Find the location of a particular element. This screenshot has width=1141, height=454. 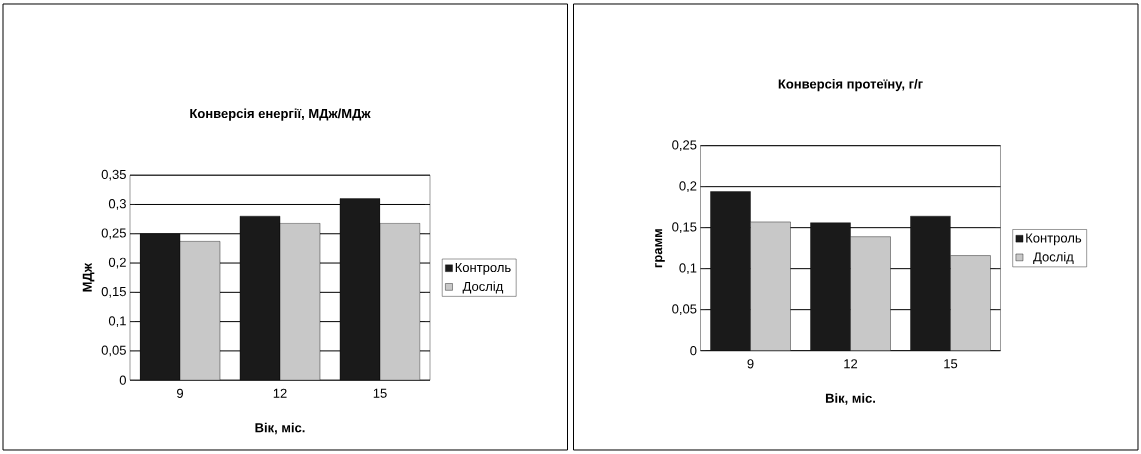

y-tick-label: 0,3 is located at coordinates (117, 204).